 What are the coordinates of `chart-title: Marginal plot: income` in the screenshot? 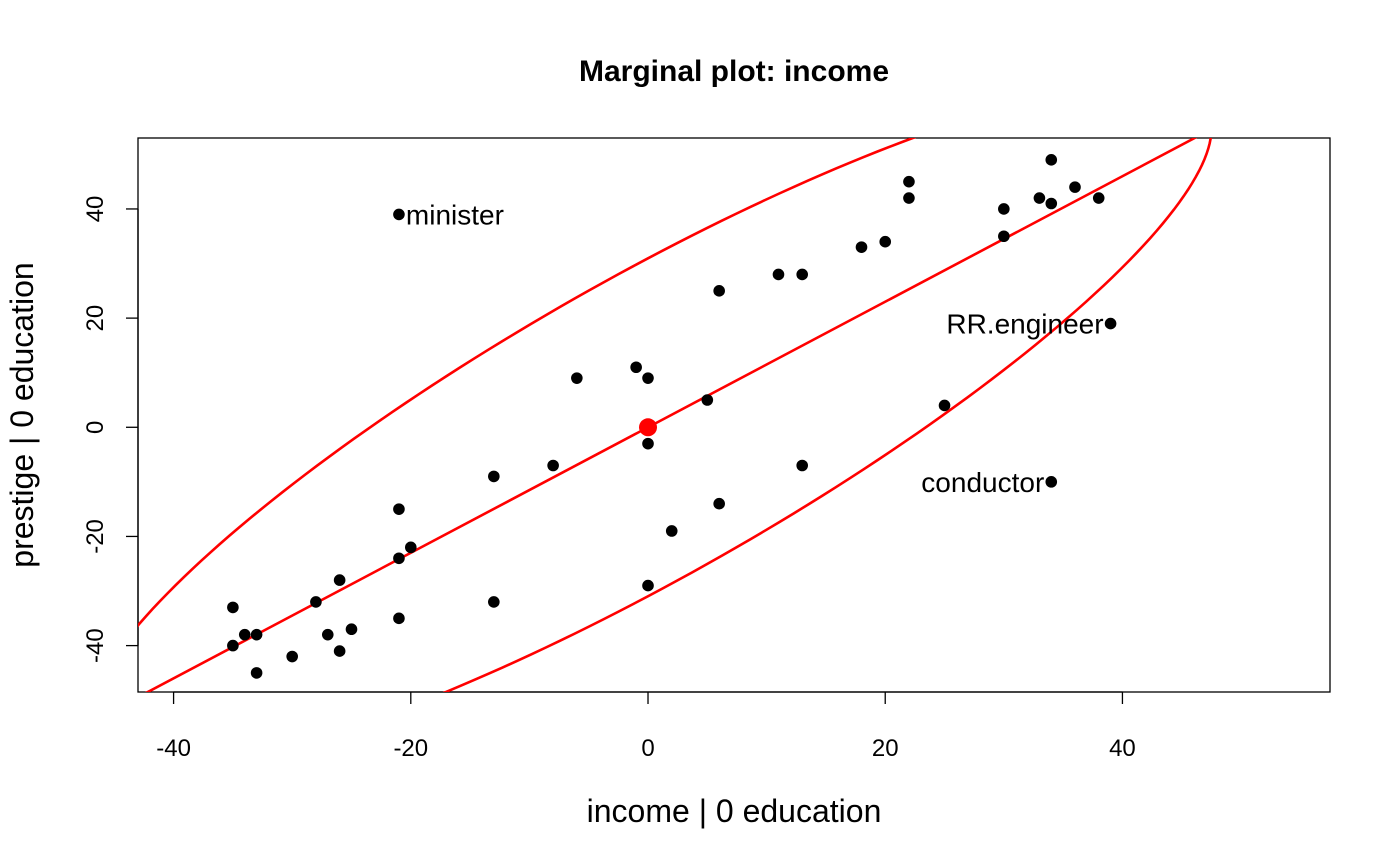 It's located at (734, 71).